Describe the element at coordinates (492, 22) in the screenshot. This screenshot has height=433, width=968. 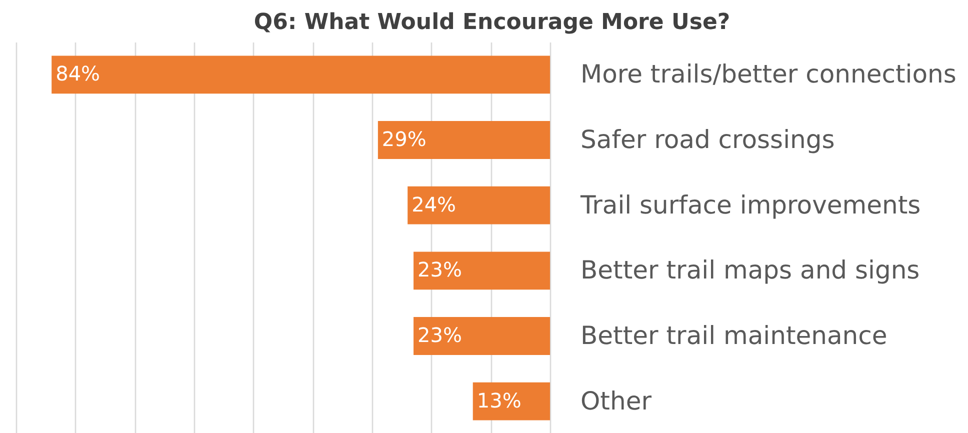
I see `chart-title: Q6: What Would Encourage More Use?` at that location.